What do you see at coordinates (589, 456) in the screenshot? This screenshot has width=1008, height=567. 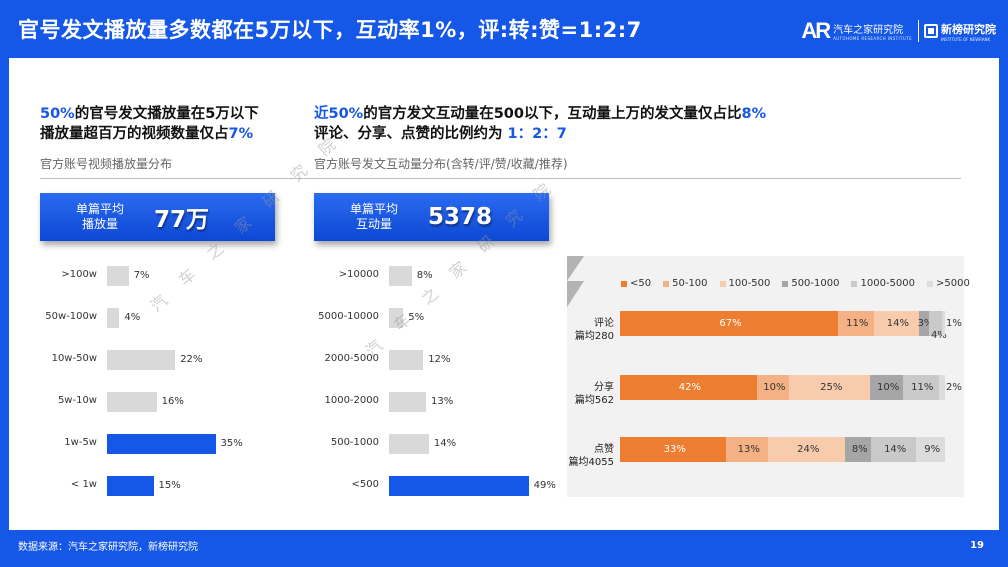 I see `stacked-row-label: 点赞篇均4055` at bounding box center [589, 456].